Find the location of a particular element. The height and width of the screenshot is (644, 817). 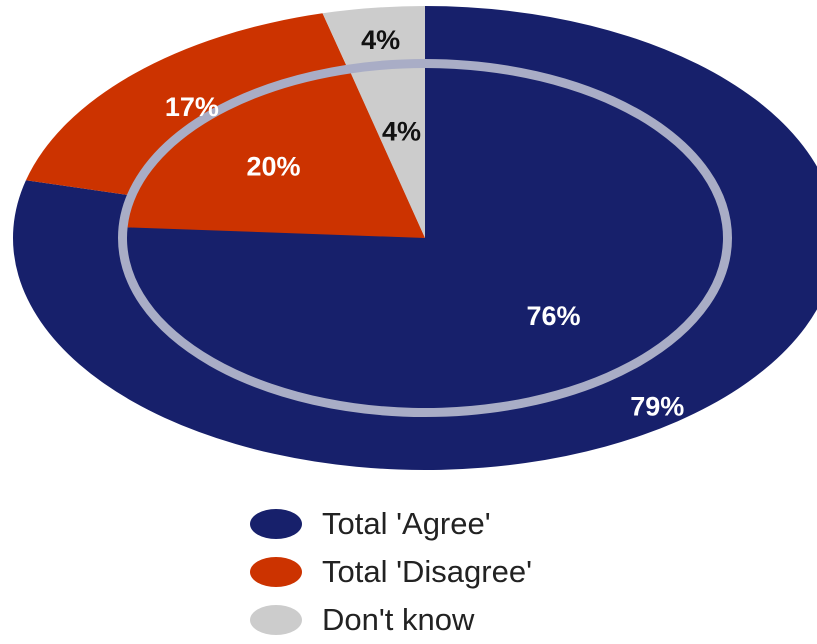

inner-label-total-disagree: 20% is located at coordinates (273, 167).